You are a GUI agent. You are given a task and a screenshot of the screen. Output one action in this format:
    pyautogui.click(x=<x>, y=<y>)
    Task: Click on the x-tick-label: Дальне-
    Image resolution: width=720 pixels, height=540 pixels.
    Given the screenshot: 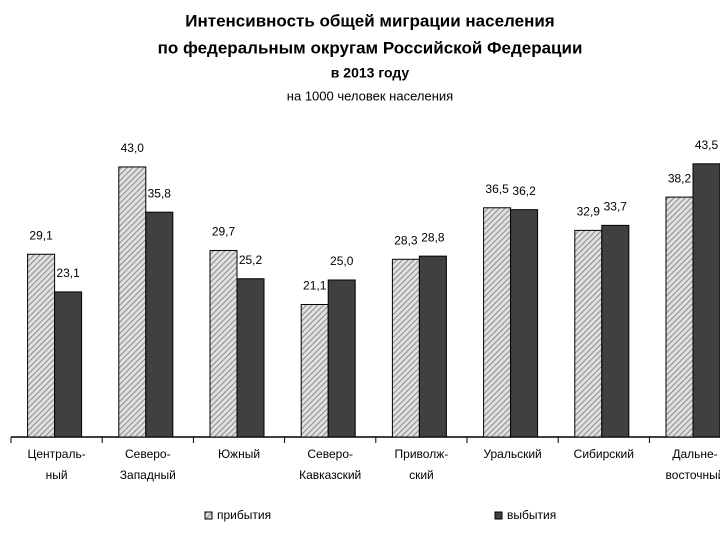 What is the action you would take?
    pyautogui.click(x=694, y=454)
    